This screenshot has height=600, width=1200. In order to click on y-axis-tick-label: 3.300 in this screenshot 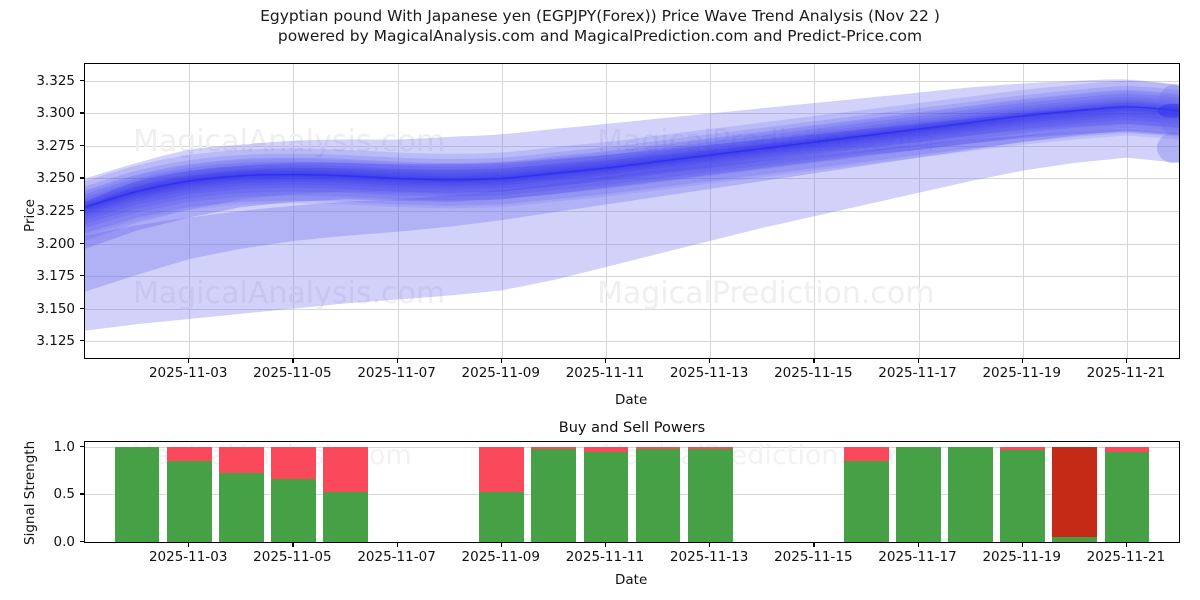, I will do `click(55, 113)`.